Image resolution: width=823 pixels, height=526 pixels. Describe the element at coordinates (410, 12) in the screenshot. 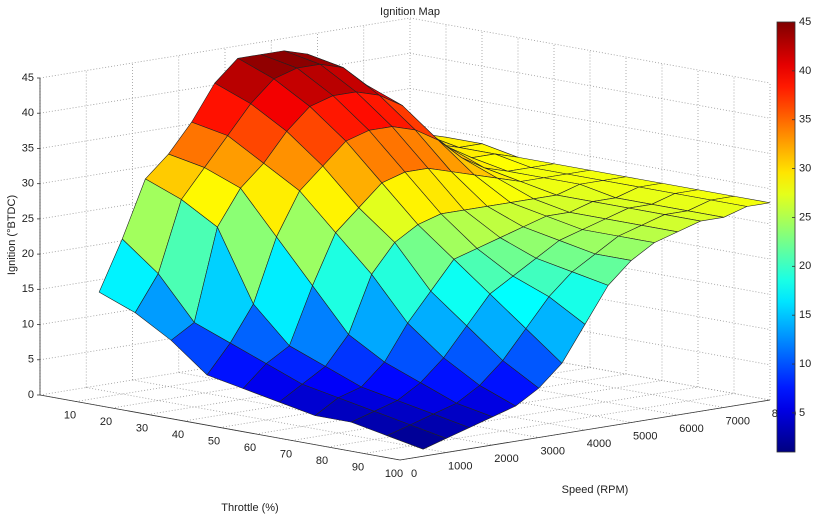

I see `chart-title: Ignition Map` at that location.